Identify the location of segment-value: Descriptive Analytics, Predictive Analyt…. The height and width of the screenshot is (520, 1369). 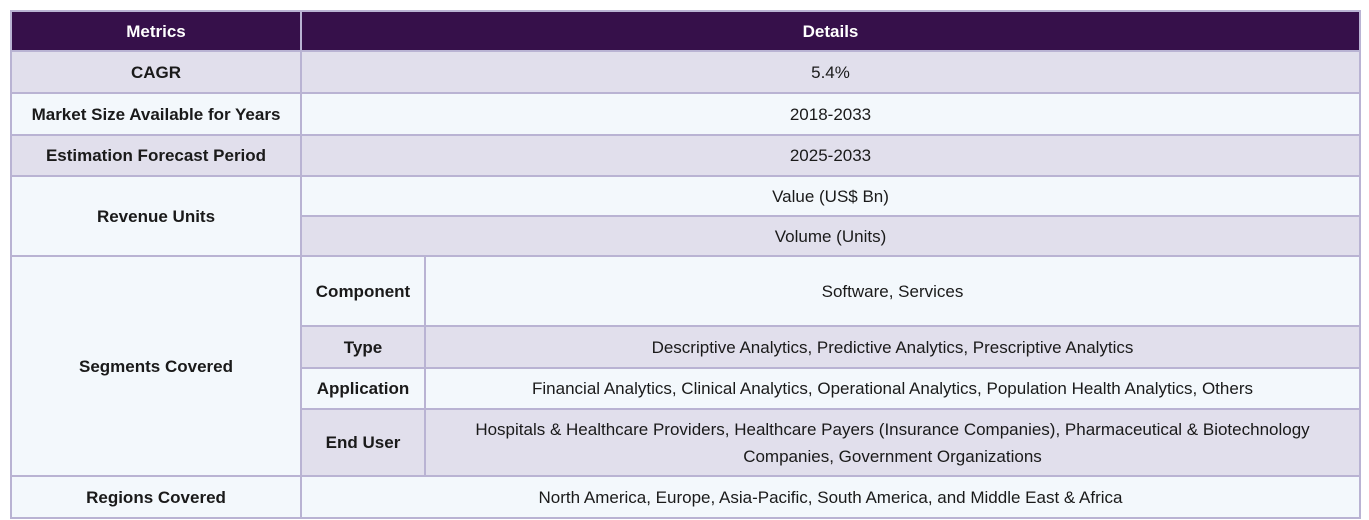
(892, 347).